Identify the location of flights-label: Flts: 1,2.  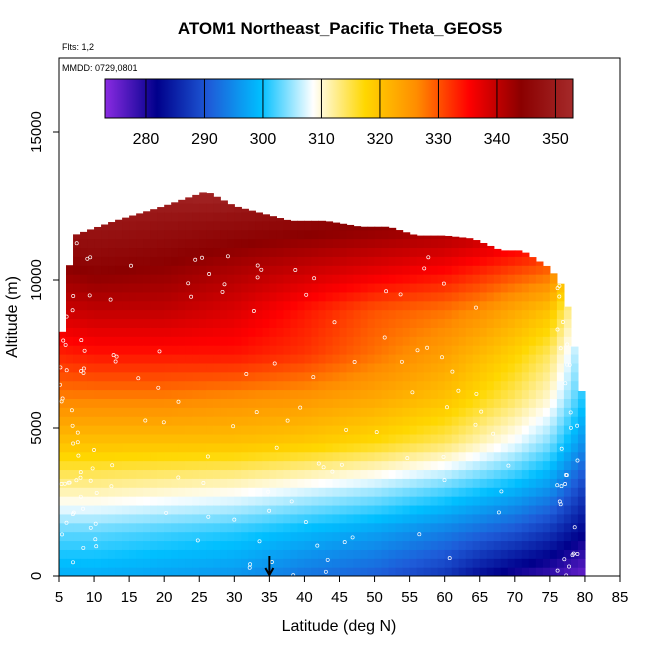
(78, 47).